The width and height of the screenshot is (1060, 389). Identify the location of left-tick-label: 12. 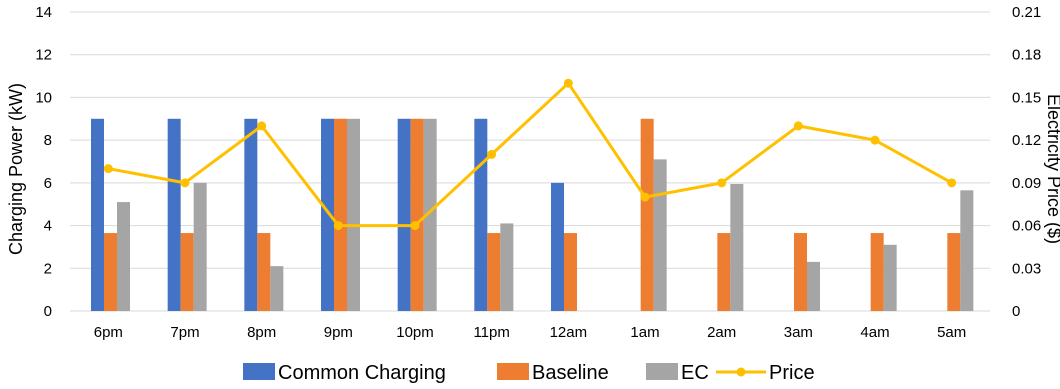
(43, 55).